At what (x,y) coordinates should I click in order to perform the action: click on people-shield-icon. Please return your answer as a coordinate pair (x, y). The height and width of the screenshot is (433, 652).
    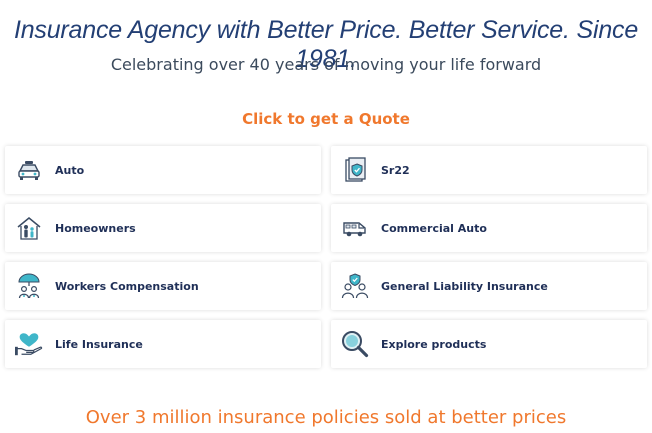
    Looking at the image, I should click on (355, 286).